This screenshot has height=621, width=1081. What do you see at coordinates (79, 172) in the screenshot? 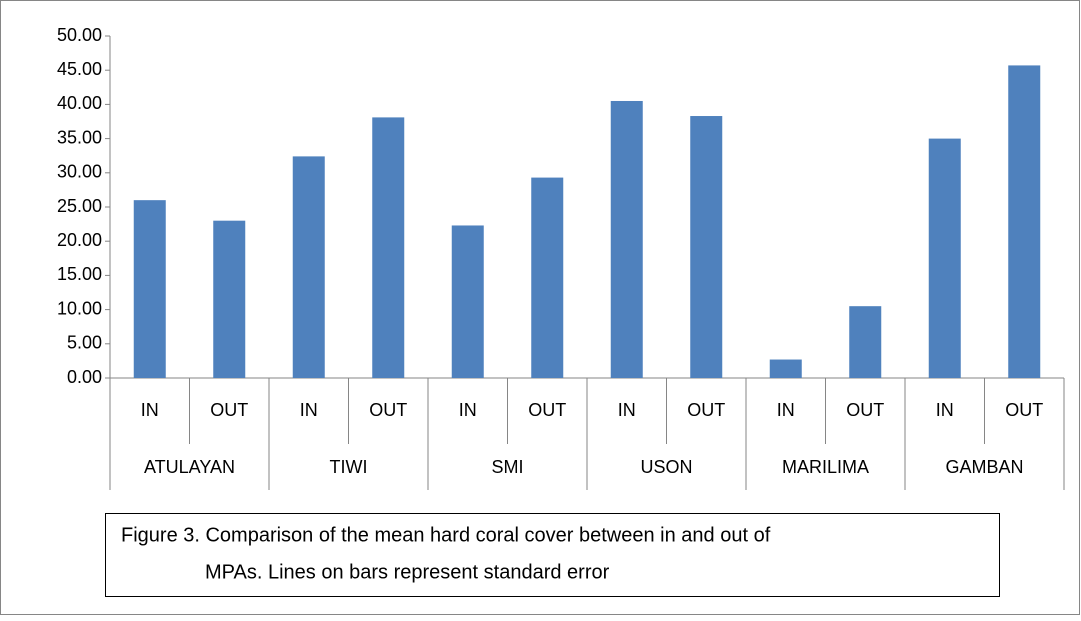
I see `y-tick-label: 30.00` at bounding box center [79, 172].